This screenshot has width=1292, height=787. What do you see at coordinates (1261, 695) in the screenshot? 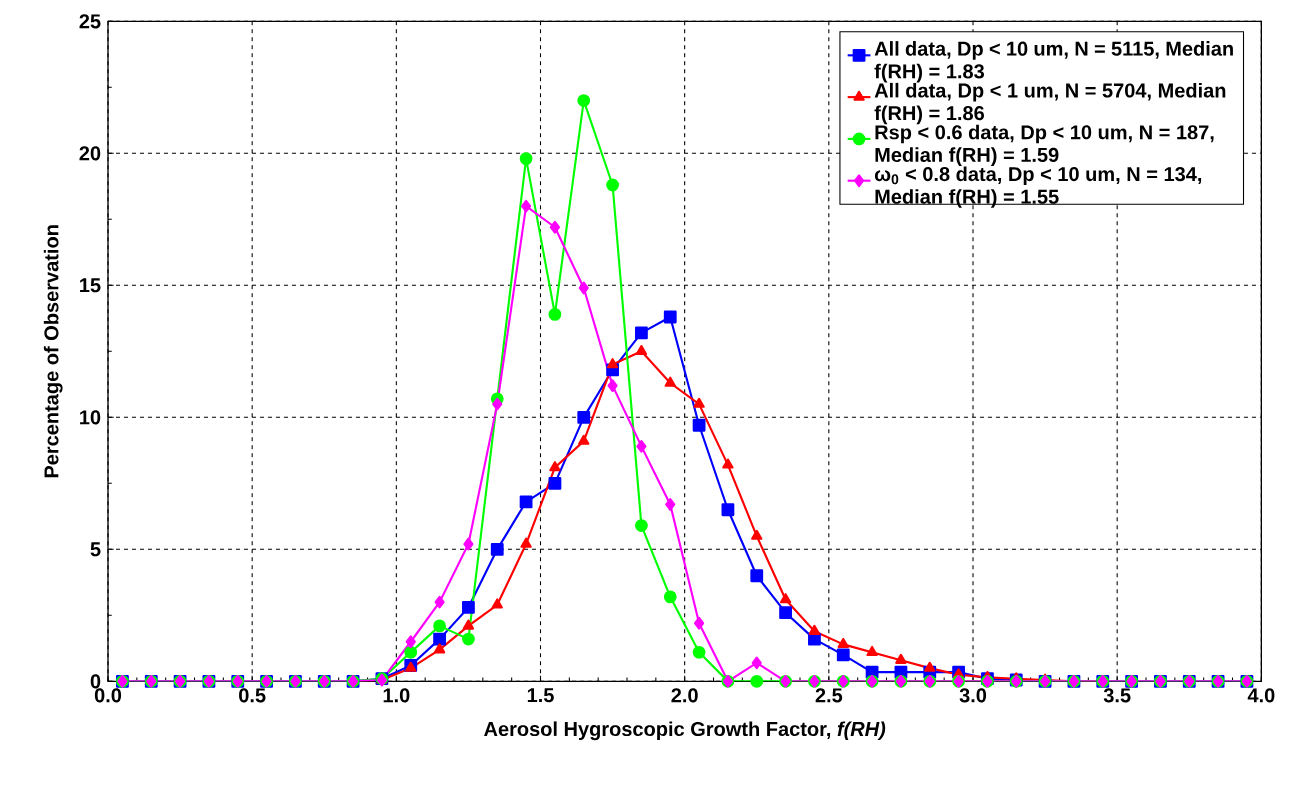
I see `x-tick-label: 4.0` at bounding box center [1261, 695].